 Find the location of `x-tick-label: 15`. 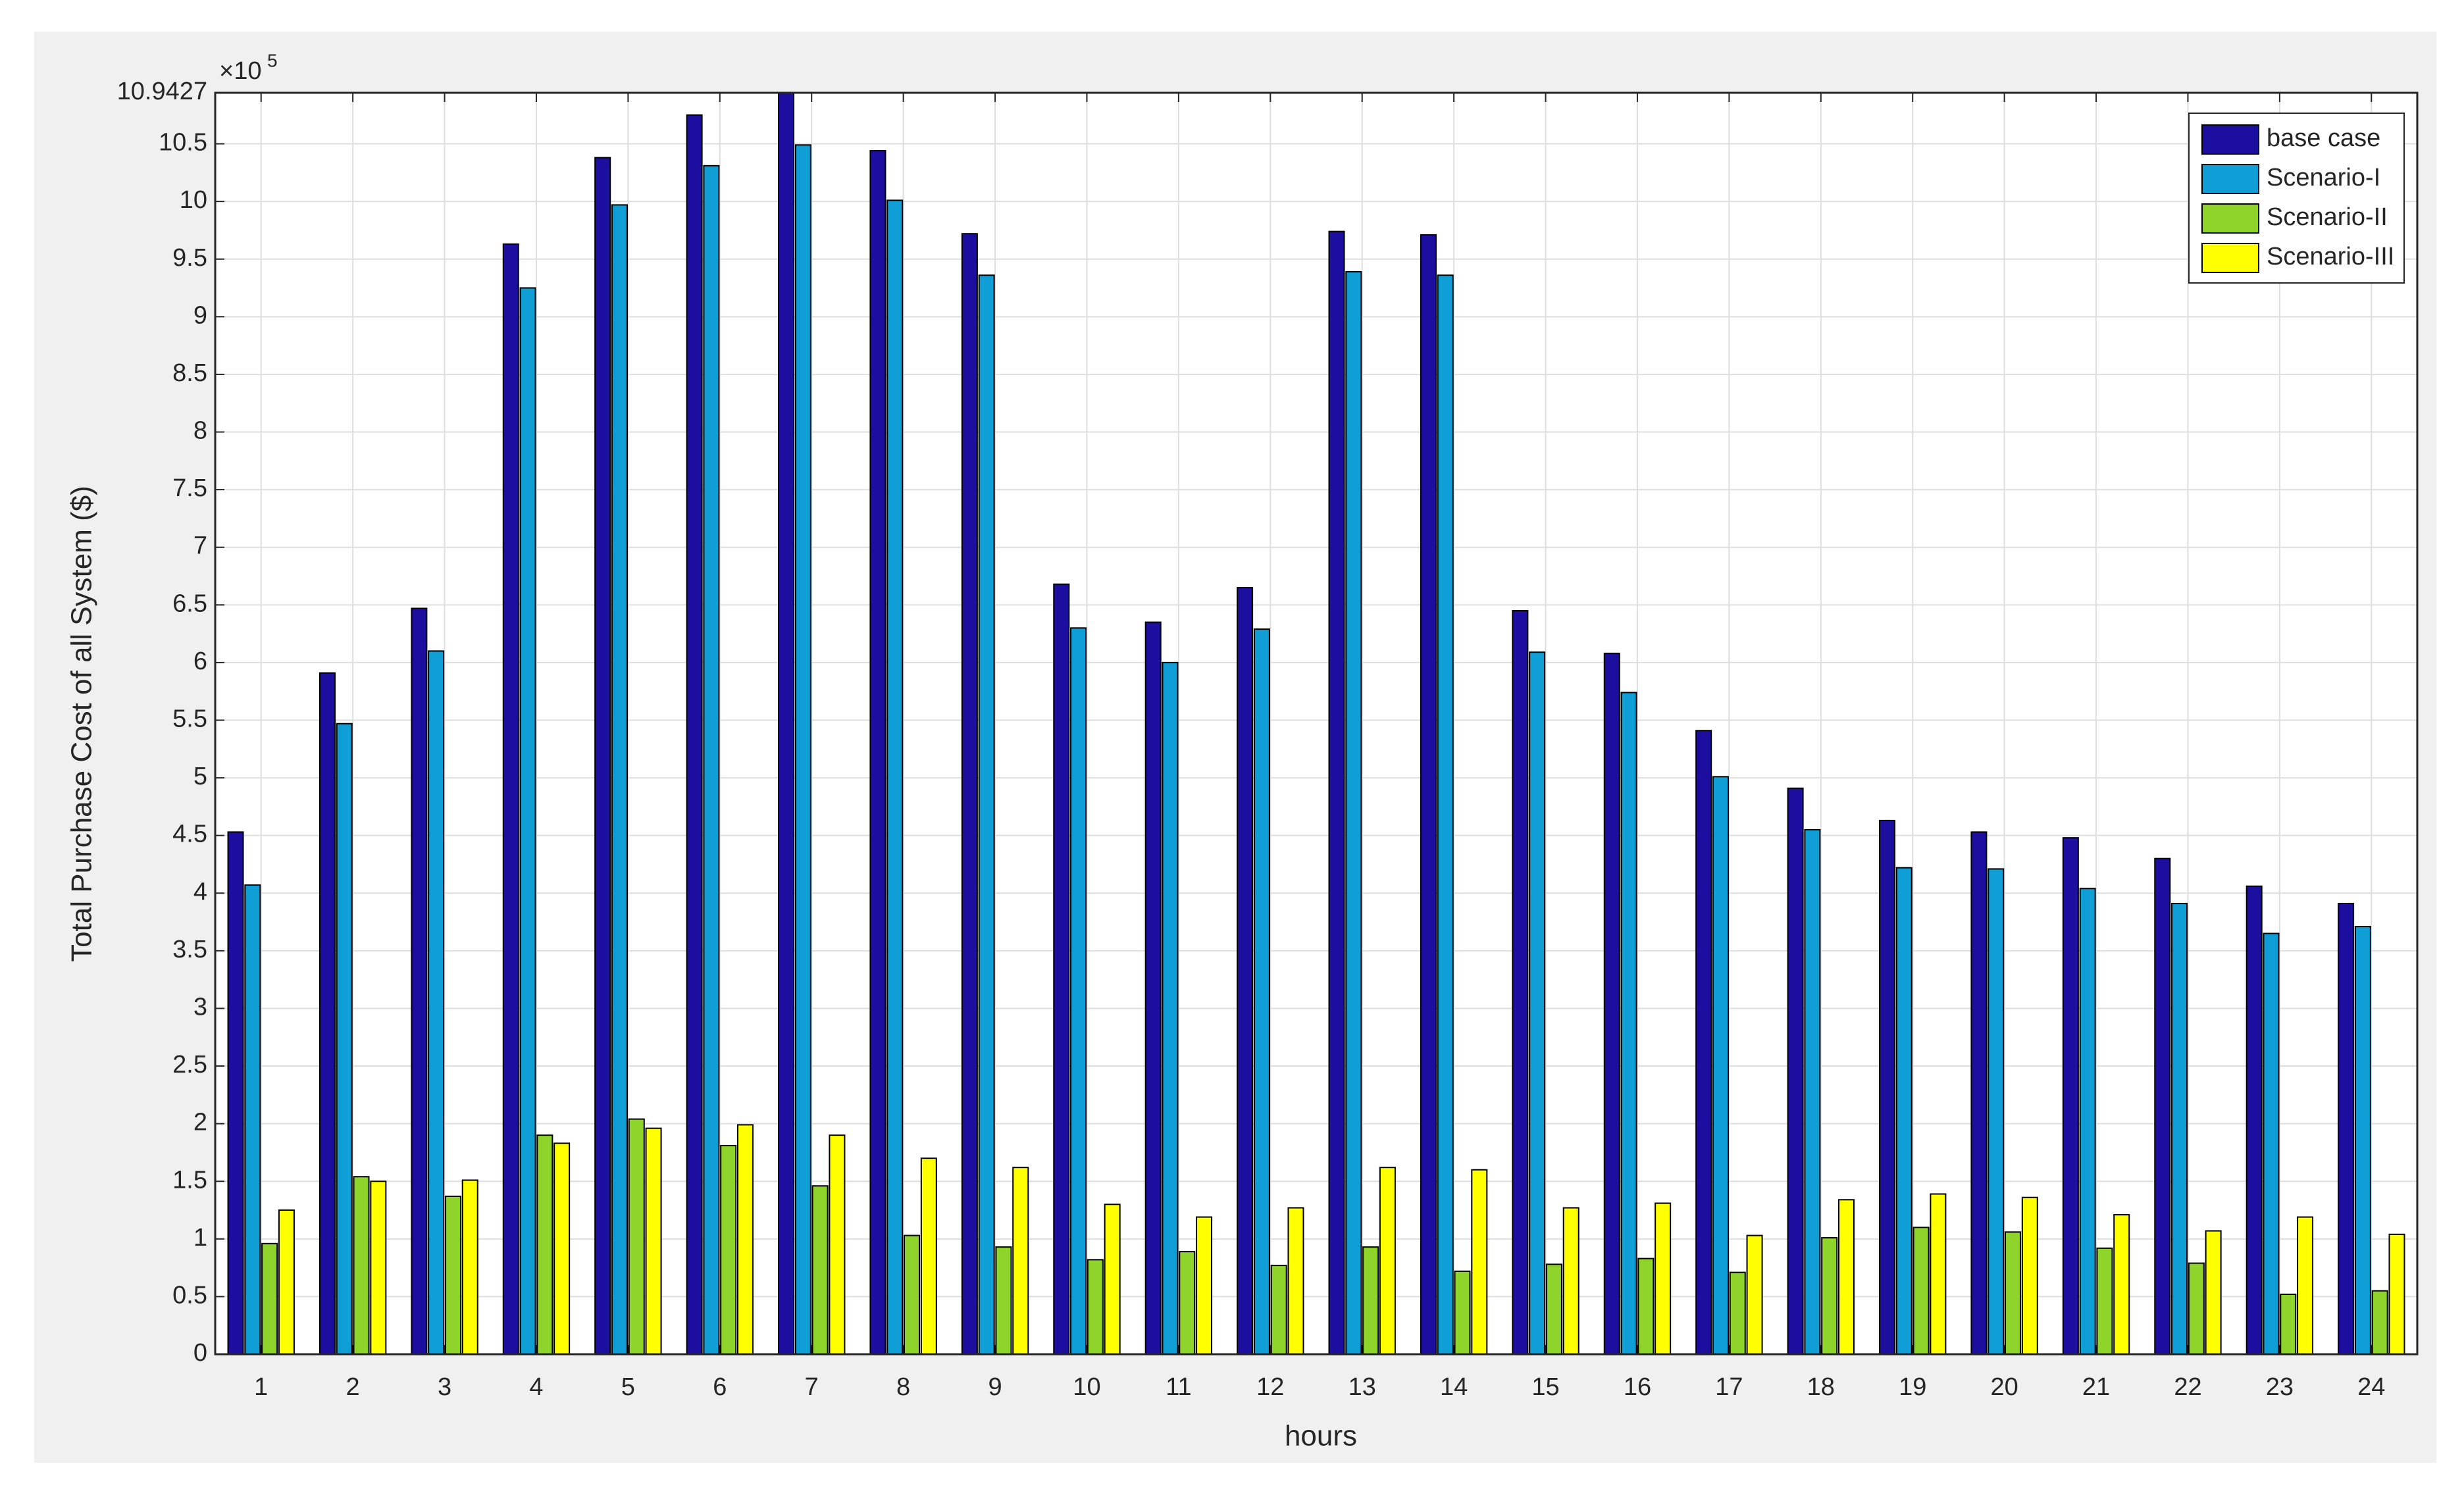

x-tick-label: 15 is located at coordinates (1545, 1387).